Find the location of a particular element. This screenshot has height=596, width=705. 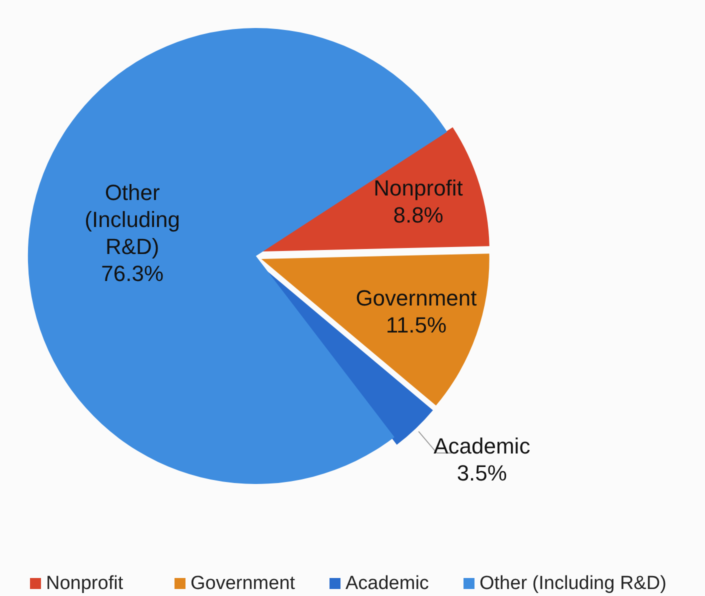

data-label: Nonprofit 8.8% is located at coordinates (418, 201).